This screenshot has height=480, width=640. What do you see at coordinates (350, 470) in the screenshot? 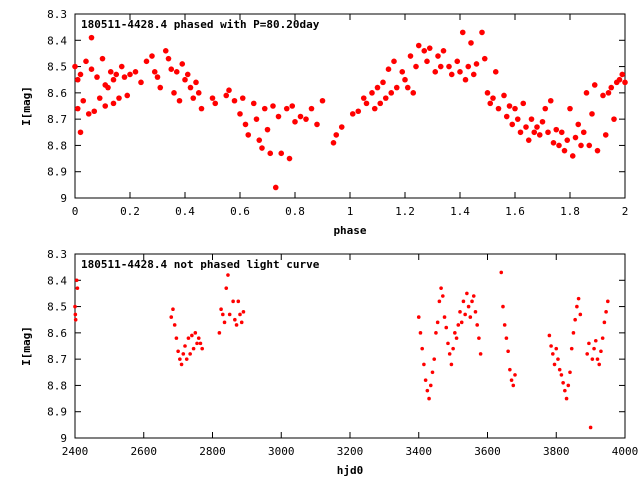
I see `x-axis-label: hjd0` at bounding box center [350, 470].